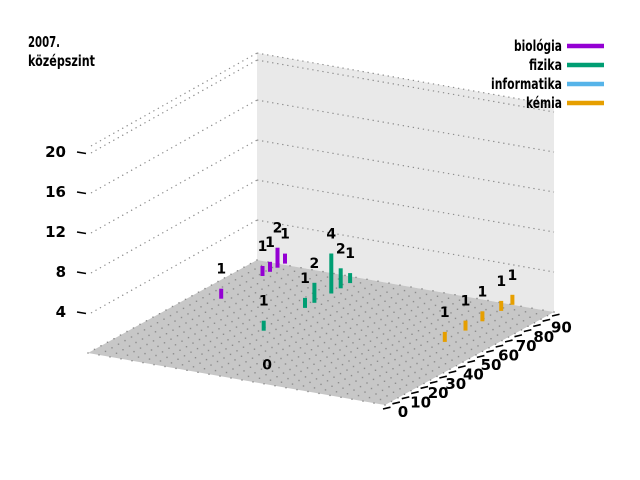 The image size is (640, 480). Describe the element at coordinates (55, 232) in the screenshot. I see `z-axis-labels: 4 8 12 16 20` at that location.